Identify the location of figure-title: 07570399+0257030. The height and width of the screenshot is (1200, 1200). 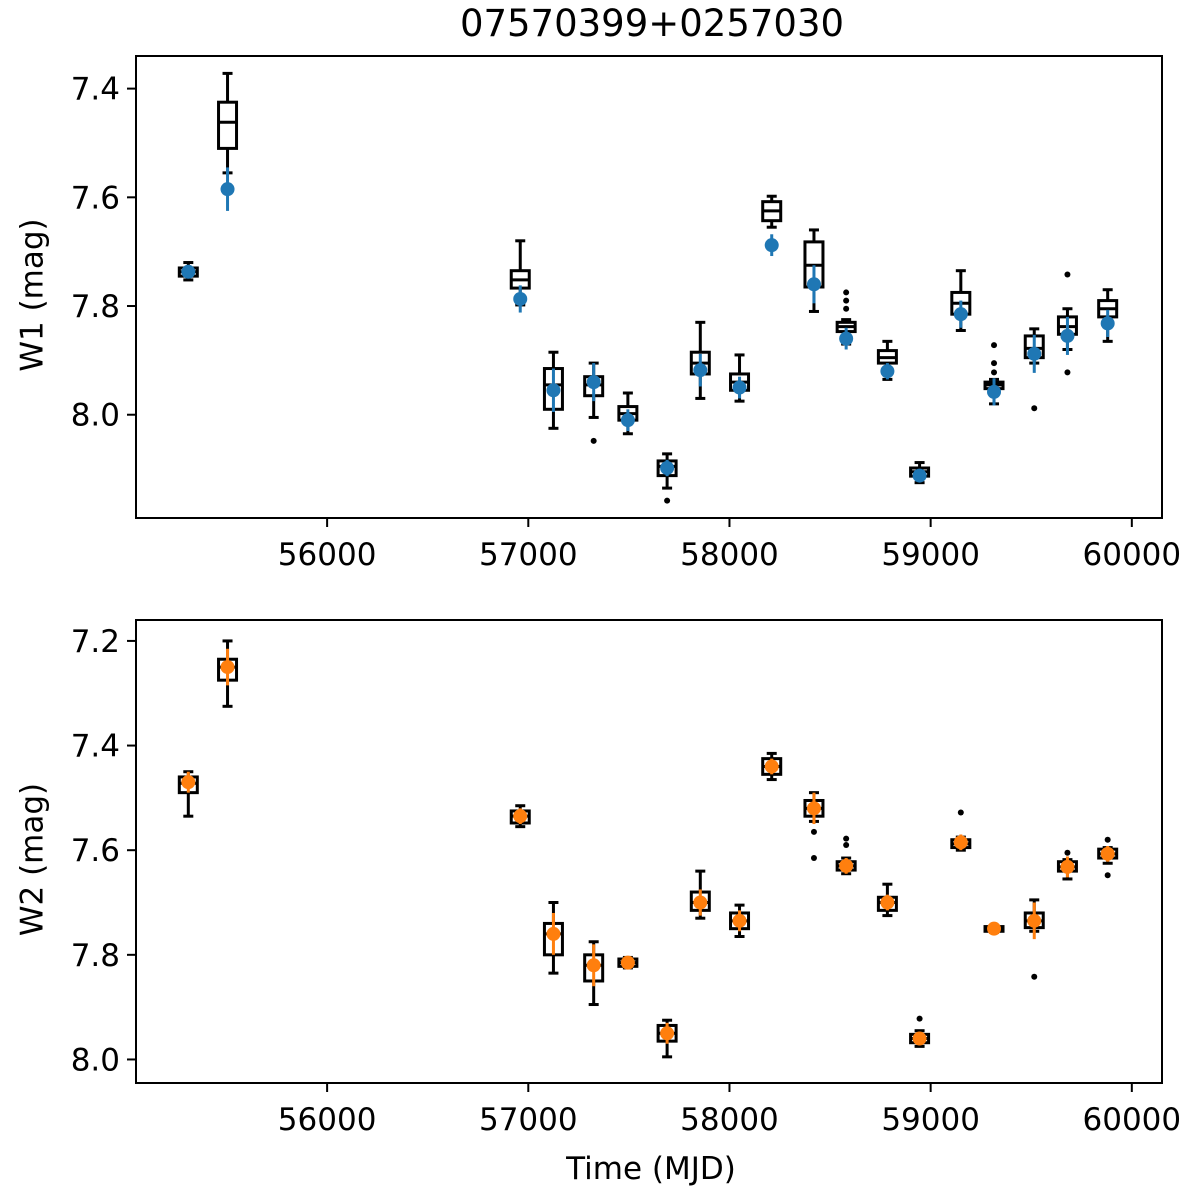
(652, 23).